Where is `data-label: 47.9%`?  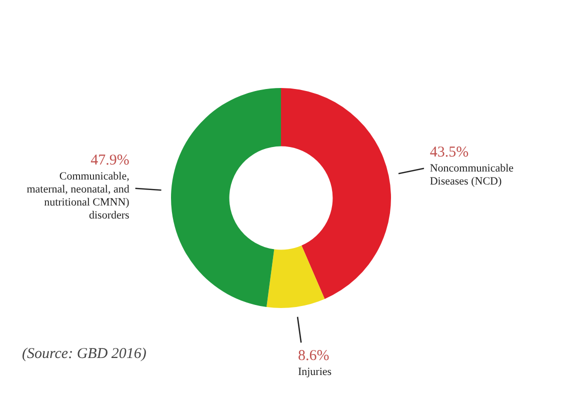
data-label: 47.9% is located at coordinates (110, 160).